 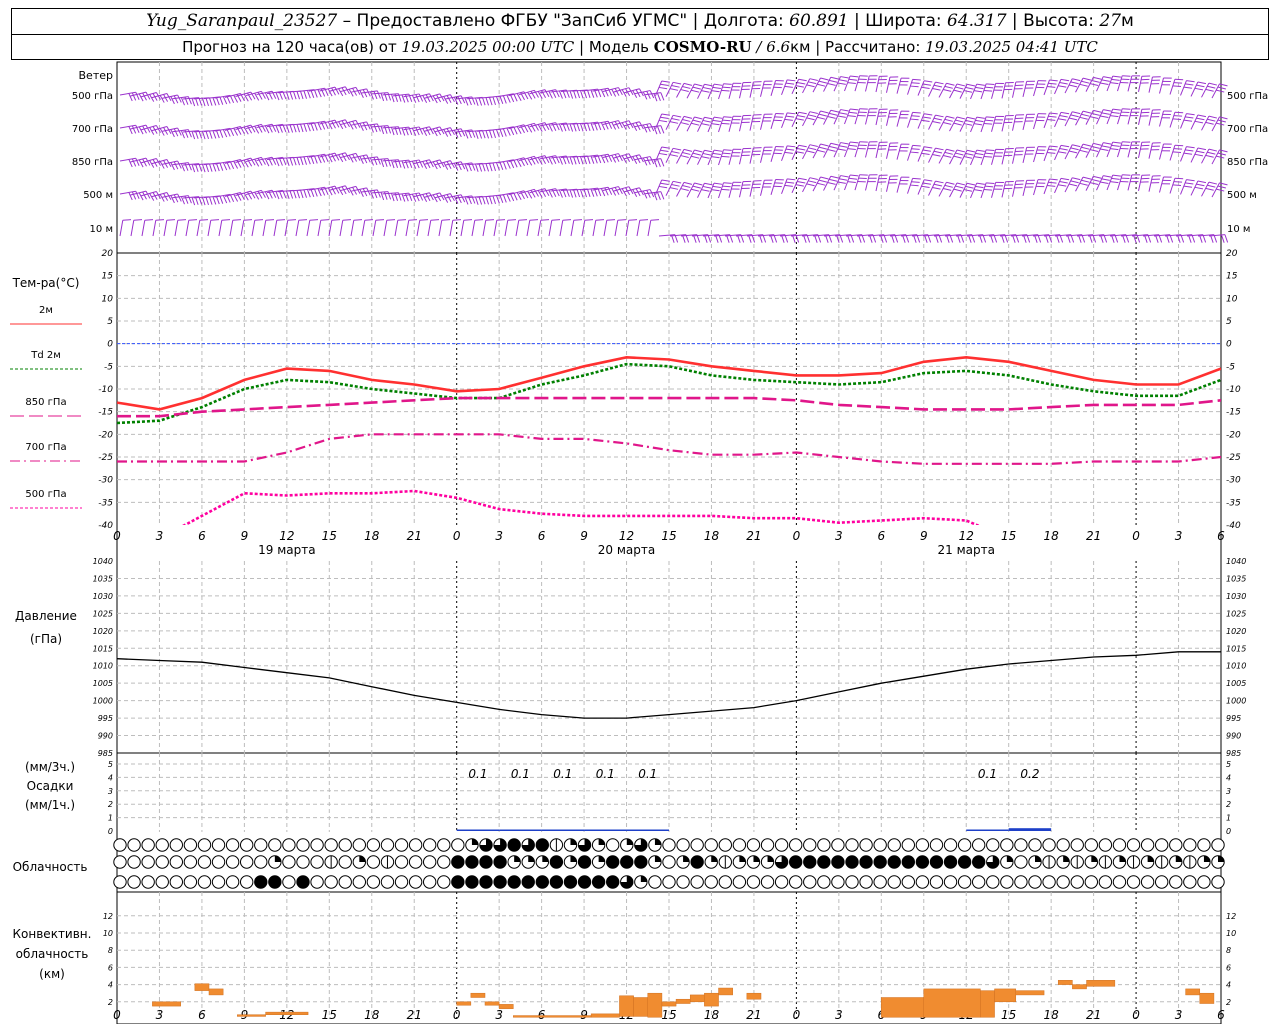 What do you see at coordinates (1233, 435) in the screenshot?
I see `temp-tick-label-right: -20` at bounding box center [1233, 435].